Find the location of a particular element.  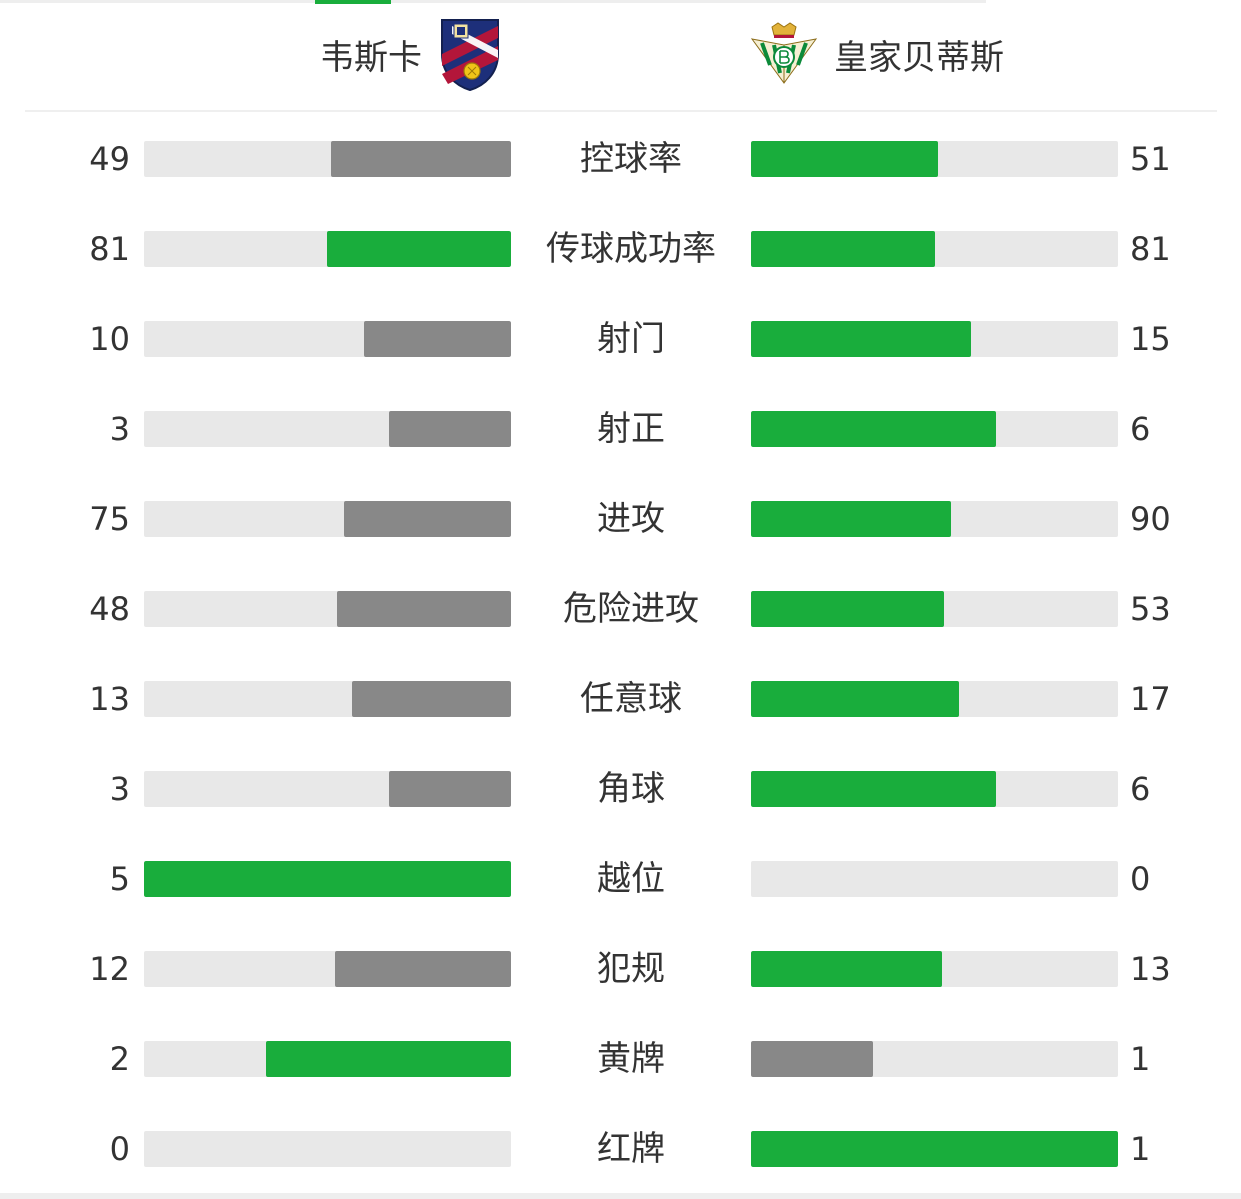

stat-row: 3 射正 6 is located at coordinates (620, 429).